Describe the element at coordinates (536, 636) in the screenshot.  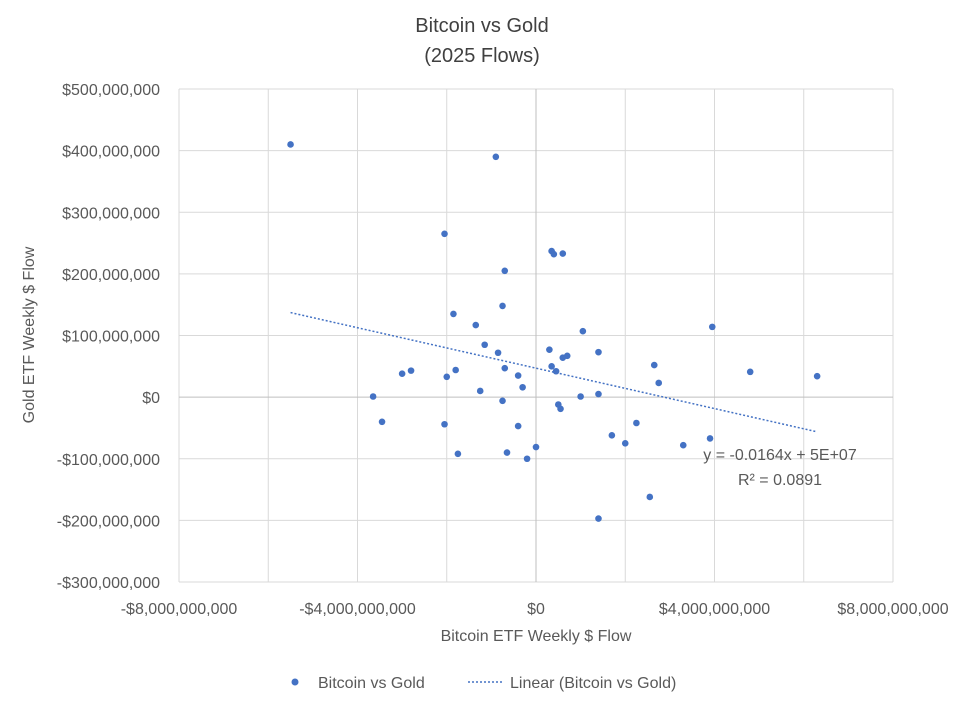
I see `x-axis-title: Bitcoin ETF Weekly $ Flow` at that location.